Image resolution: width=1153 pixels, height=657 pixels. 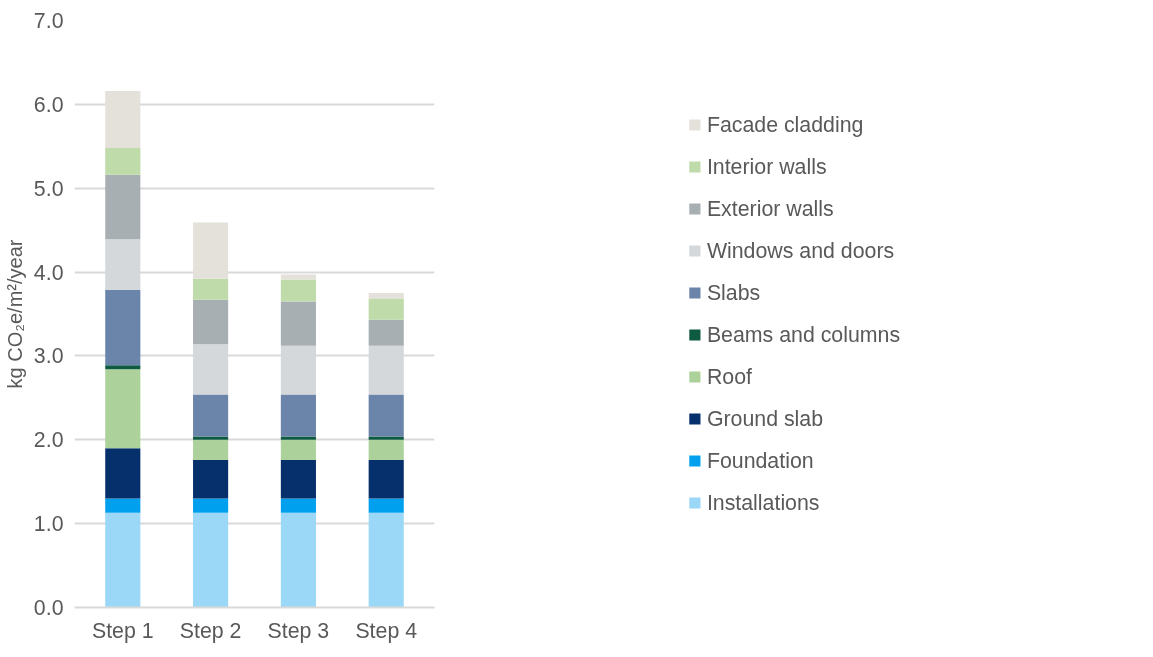 I want to click on y-tick-label: 2.0, so click(x=48, y=440).